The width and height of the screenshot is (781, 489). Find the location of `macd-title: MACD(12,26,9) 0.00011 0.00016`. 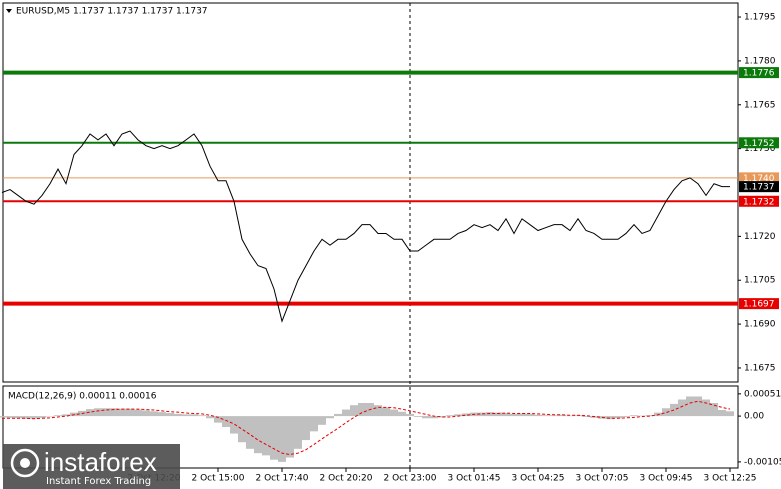

macd-title: MACD(12,26,9) 0.00011 0.00016 is located at coordinates (82, 397).